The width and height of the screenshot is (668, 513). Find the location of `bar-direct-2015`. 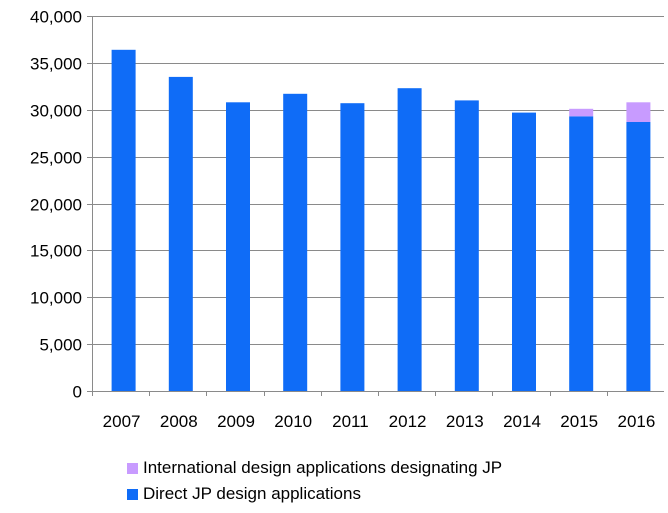

bar-direct-2015 is located at coordinates (581, 254).